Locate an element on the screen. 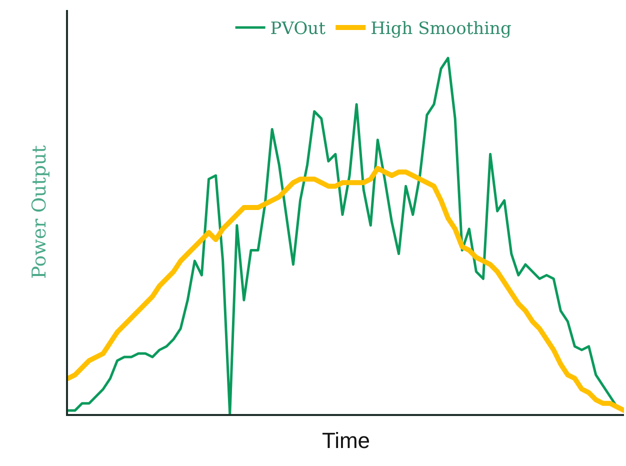 Image resolution: width=626 pixels, height=466 pixels. legend-label: High Smoothing is located at coordinates (441, 29).